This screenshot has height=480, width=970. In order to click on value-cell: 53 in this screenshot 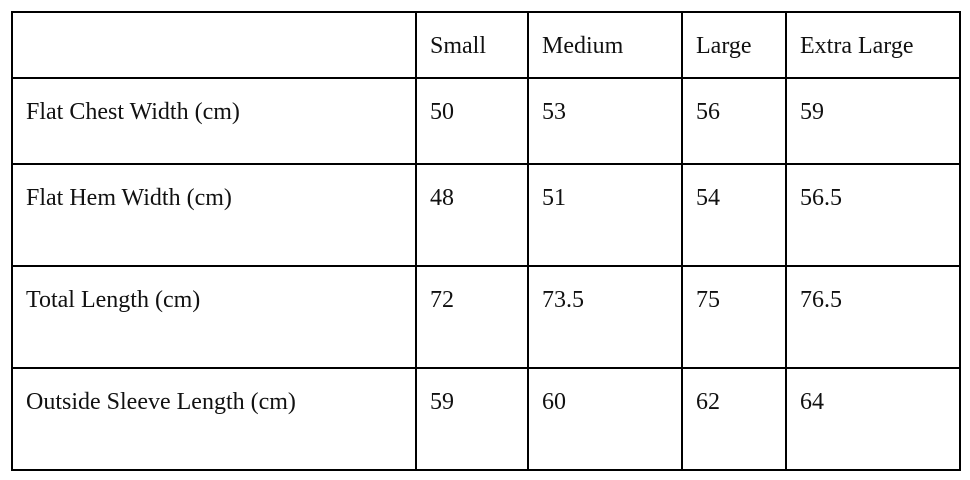, I will do `click(605, 121)`.